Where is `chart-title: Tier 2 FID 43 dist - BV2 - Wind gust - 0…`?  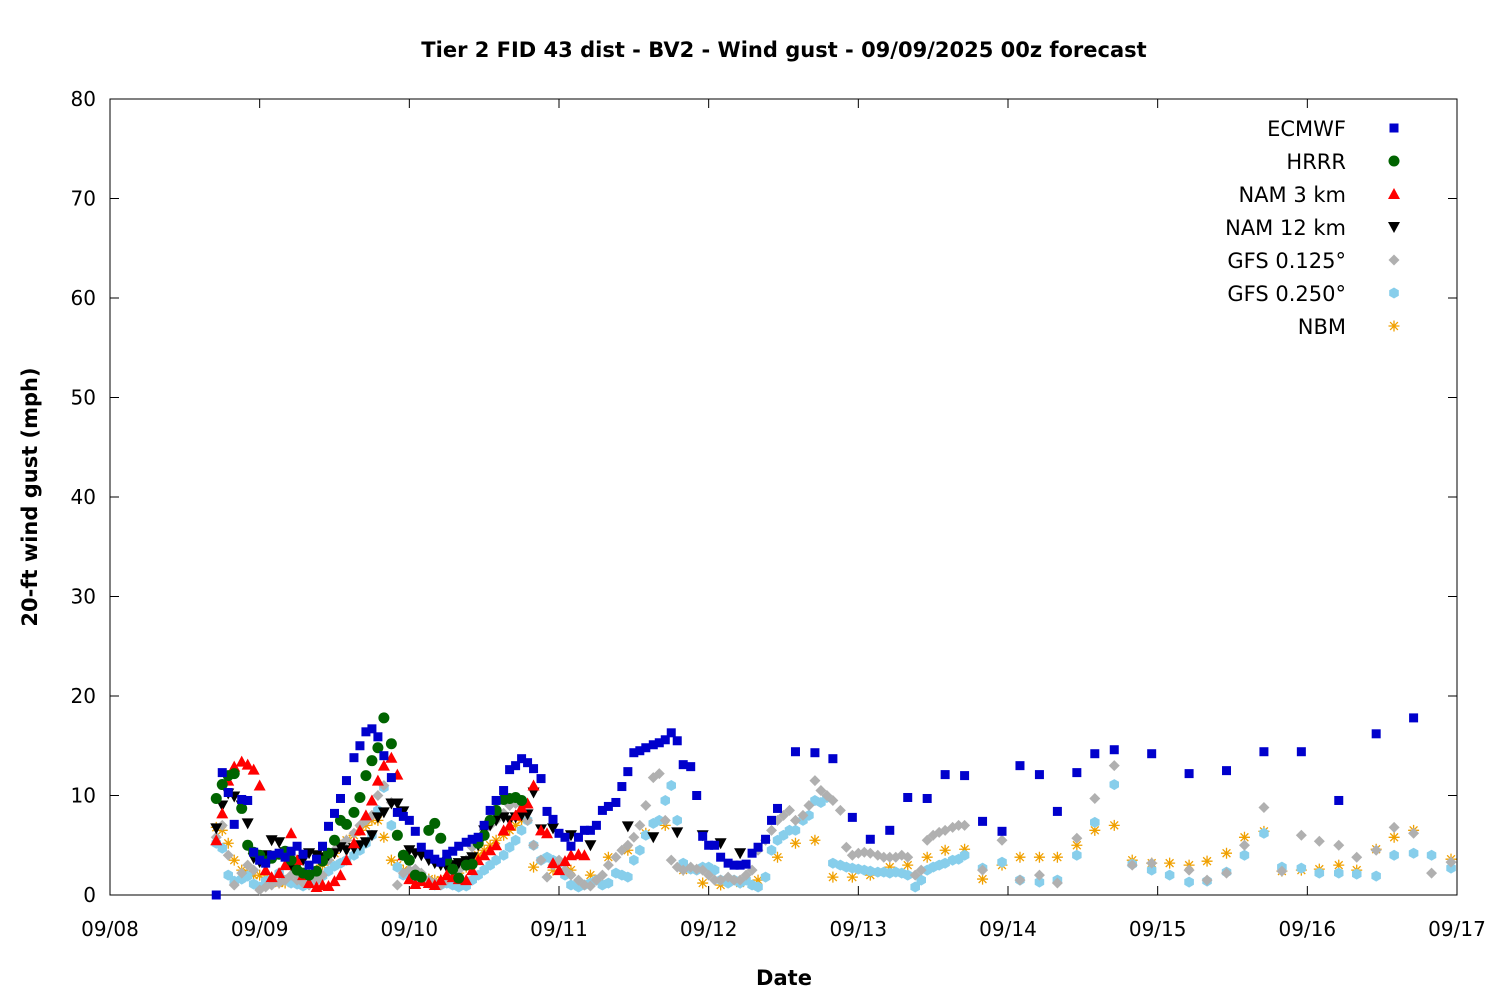 chart-title: Tier 2 FID 43 dist - BV2 - Wind gust - 0… is located at coordinates (783, 50).